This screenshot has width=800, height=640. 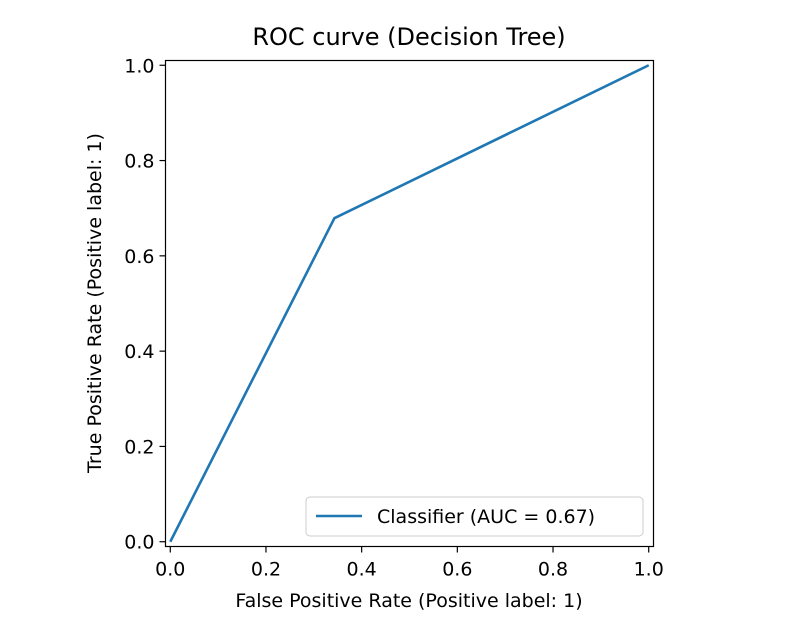 What do you see at coordinates (649, 570) in the screenshot?
I see `x-tick-label: 1.0` at bounding box center [649, 570].